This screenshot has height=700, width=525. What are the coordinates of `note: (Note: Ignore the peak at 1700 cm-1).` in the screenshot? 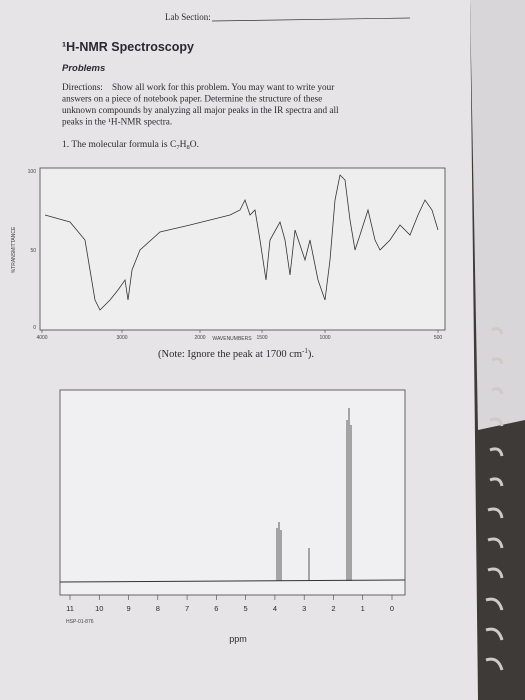 It's located at (236, 353).